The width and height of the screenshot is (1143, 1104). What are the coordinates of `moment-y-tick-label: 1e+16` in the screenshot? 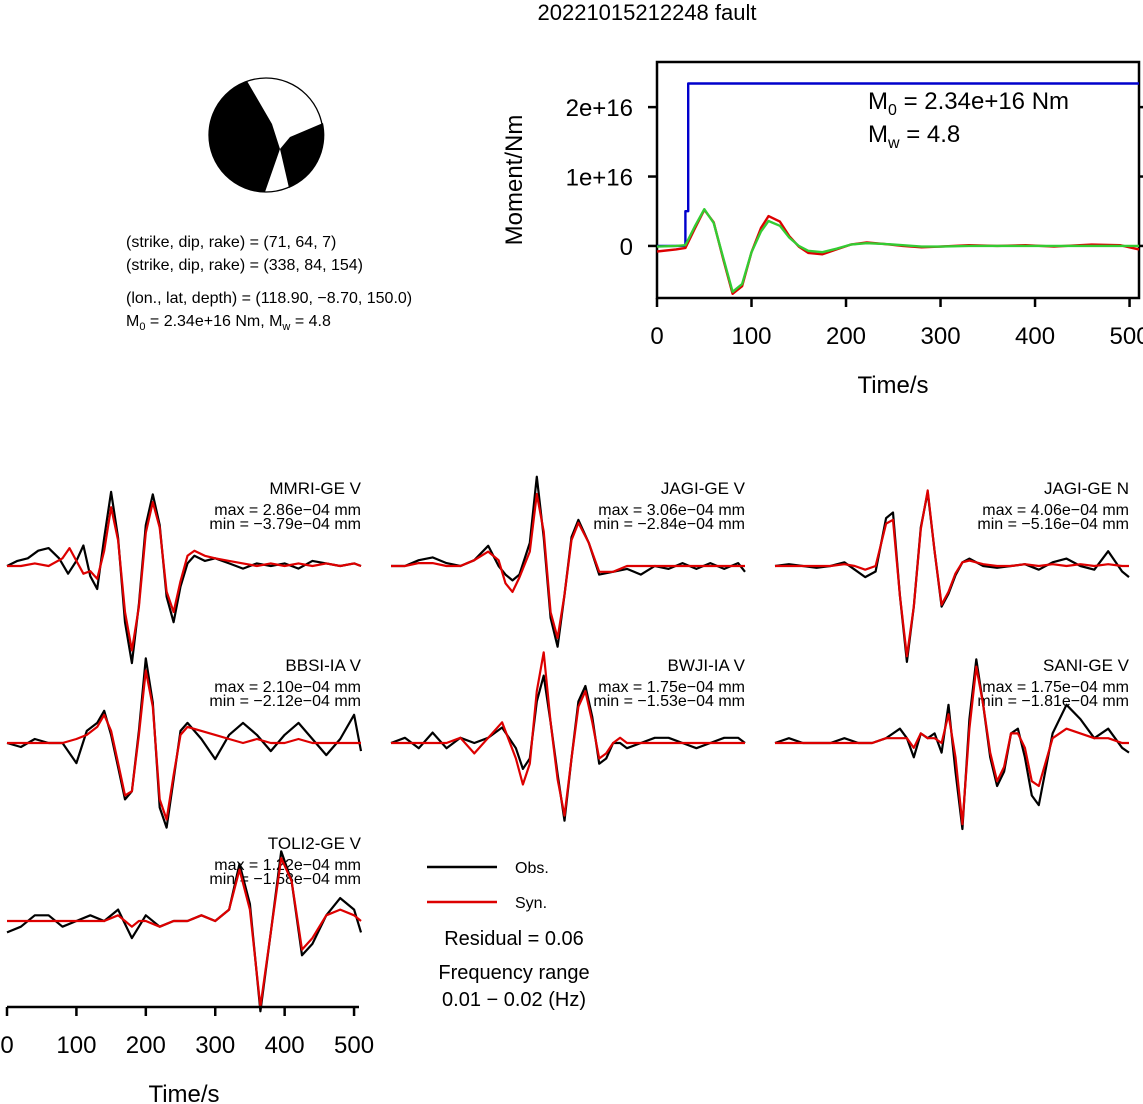 It's located at (599, 178).